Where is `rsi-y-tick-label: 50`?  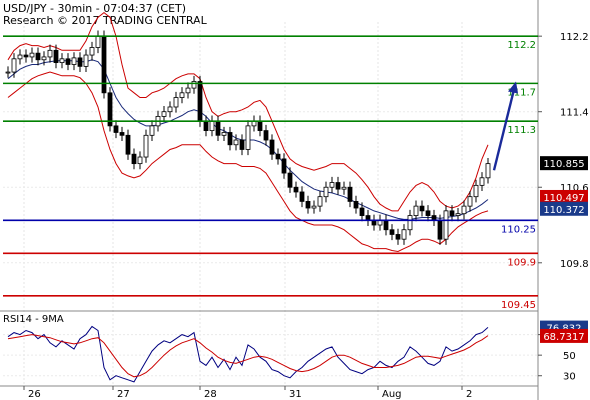
rsi-y-tick-label: 50 is located at coordinates (569, 356).